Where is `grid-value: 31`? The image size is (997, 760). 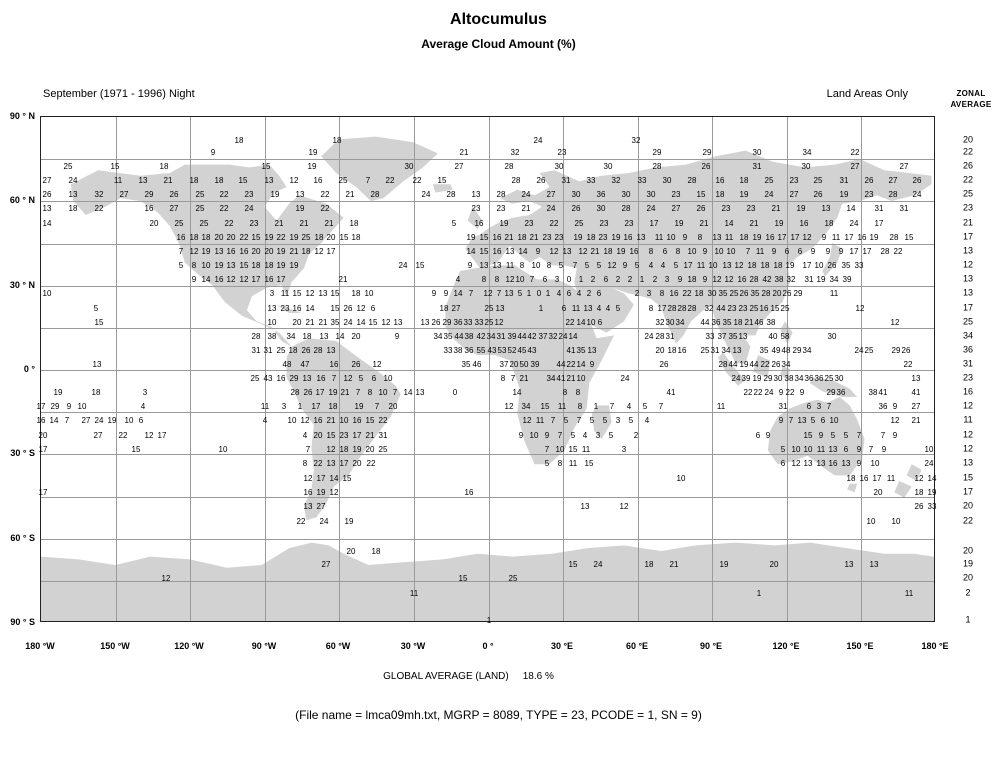
grid-value: 31 is located at coordinates (566, 180).